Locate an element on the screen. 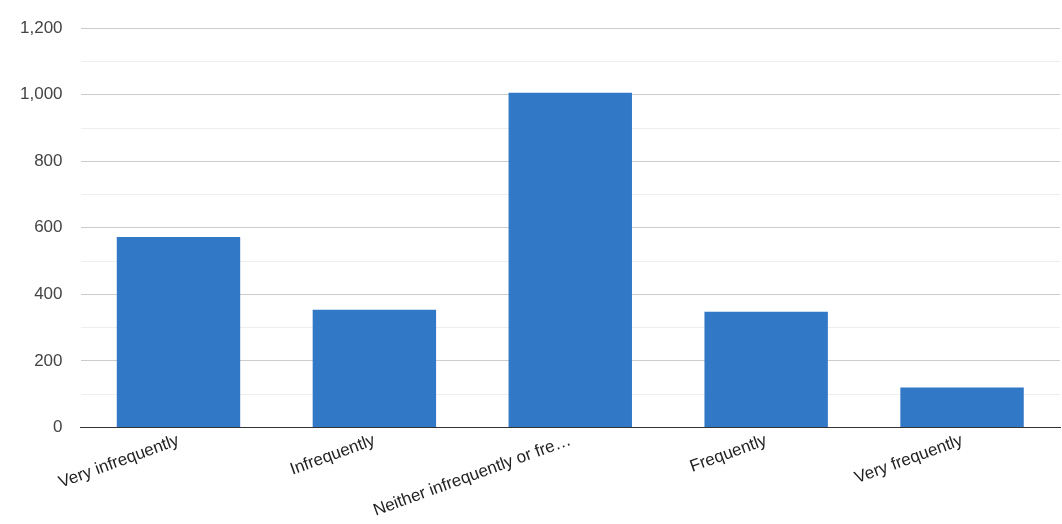 This screenshot has width=1062, height=524. y-tick-label: 800 is located at coordinates (48, 160).